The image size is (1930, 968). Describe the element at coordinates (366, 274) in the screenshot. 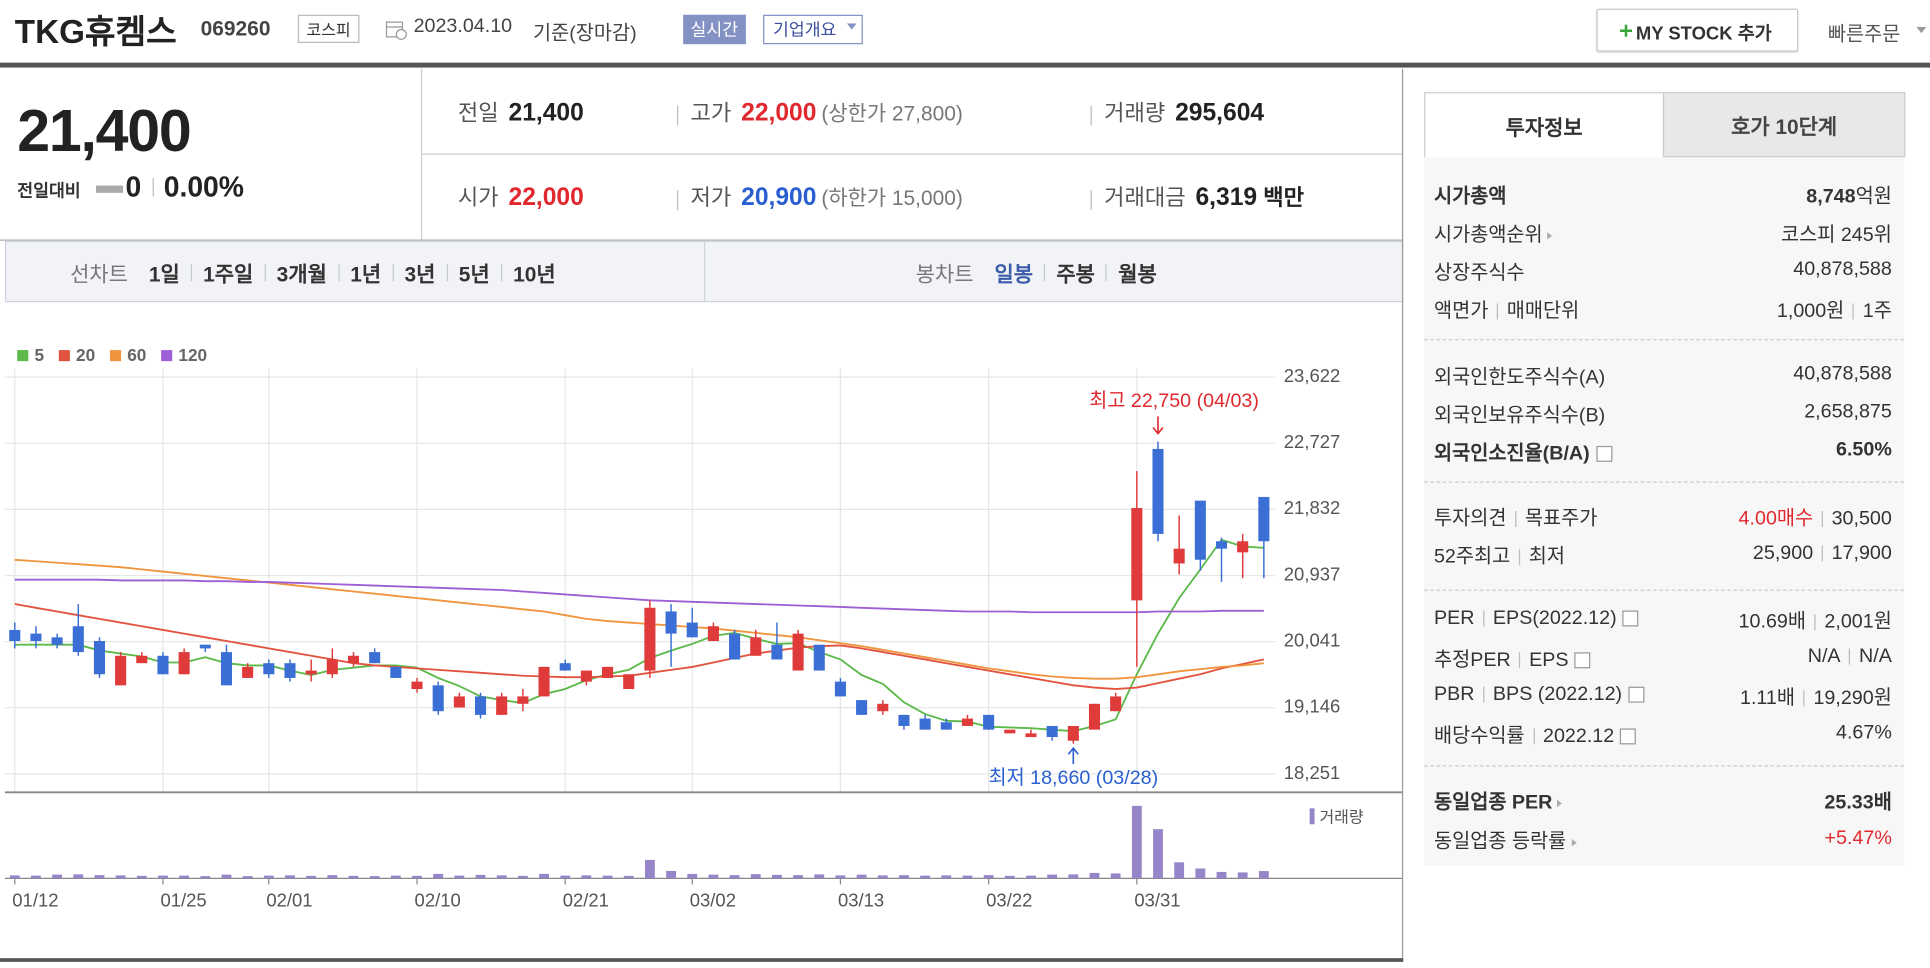

I see `period-option: 1년` at that location.